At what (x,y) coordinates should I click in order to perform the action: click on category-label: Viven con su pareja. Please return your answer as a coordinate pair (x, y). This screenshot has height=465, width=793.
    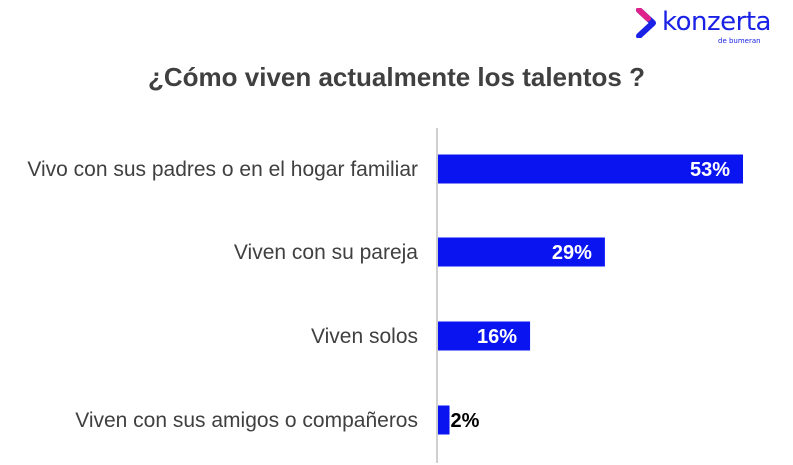
    Looking at the image, I should click on (326, 252).